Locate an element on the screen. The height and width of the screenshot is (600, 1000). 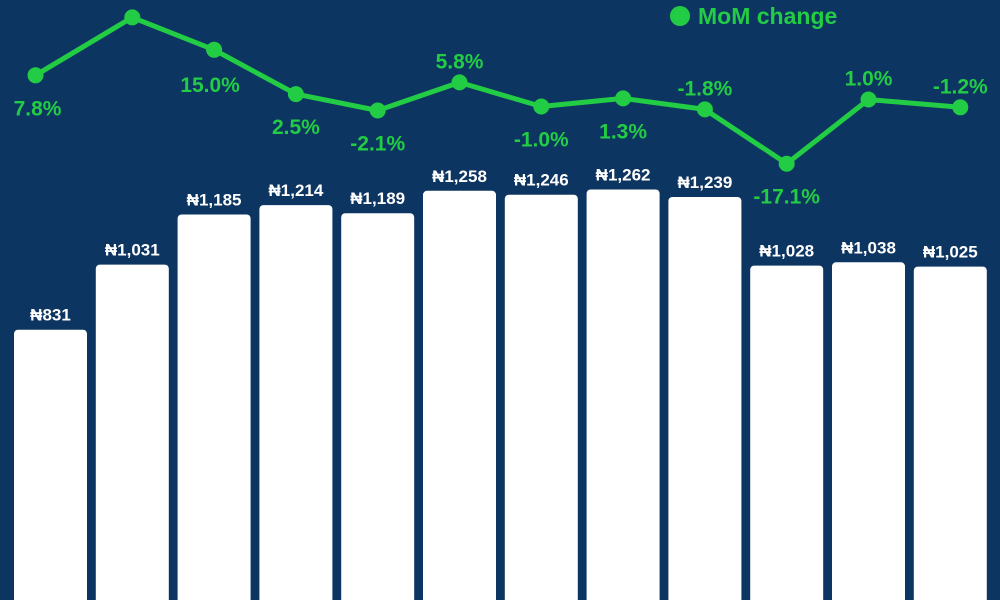
mom-value-label: -1.2% is located at coordinates (960, 86).